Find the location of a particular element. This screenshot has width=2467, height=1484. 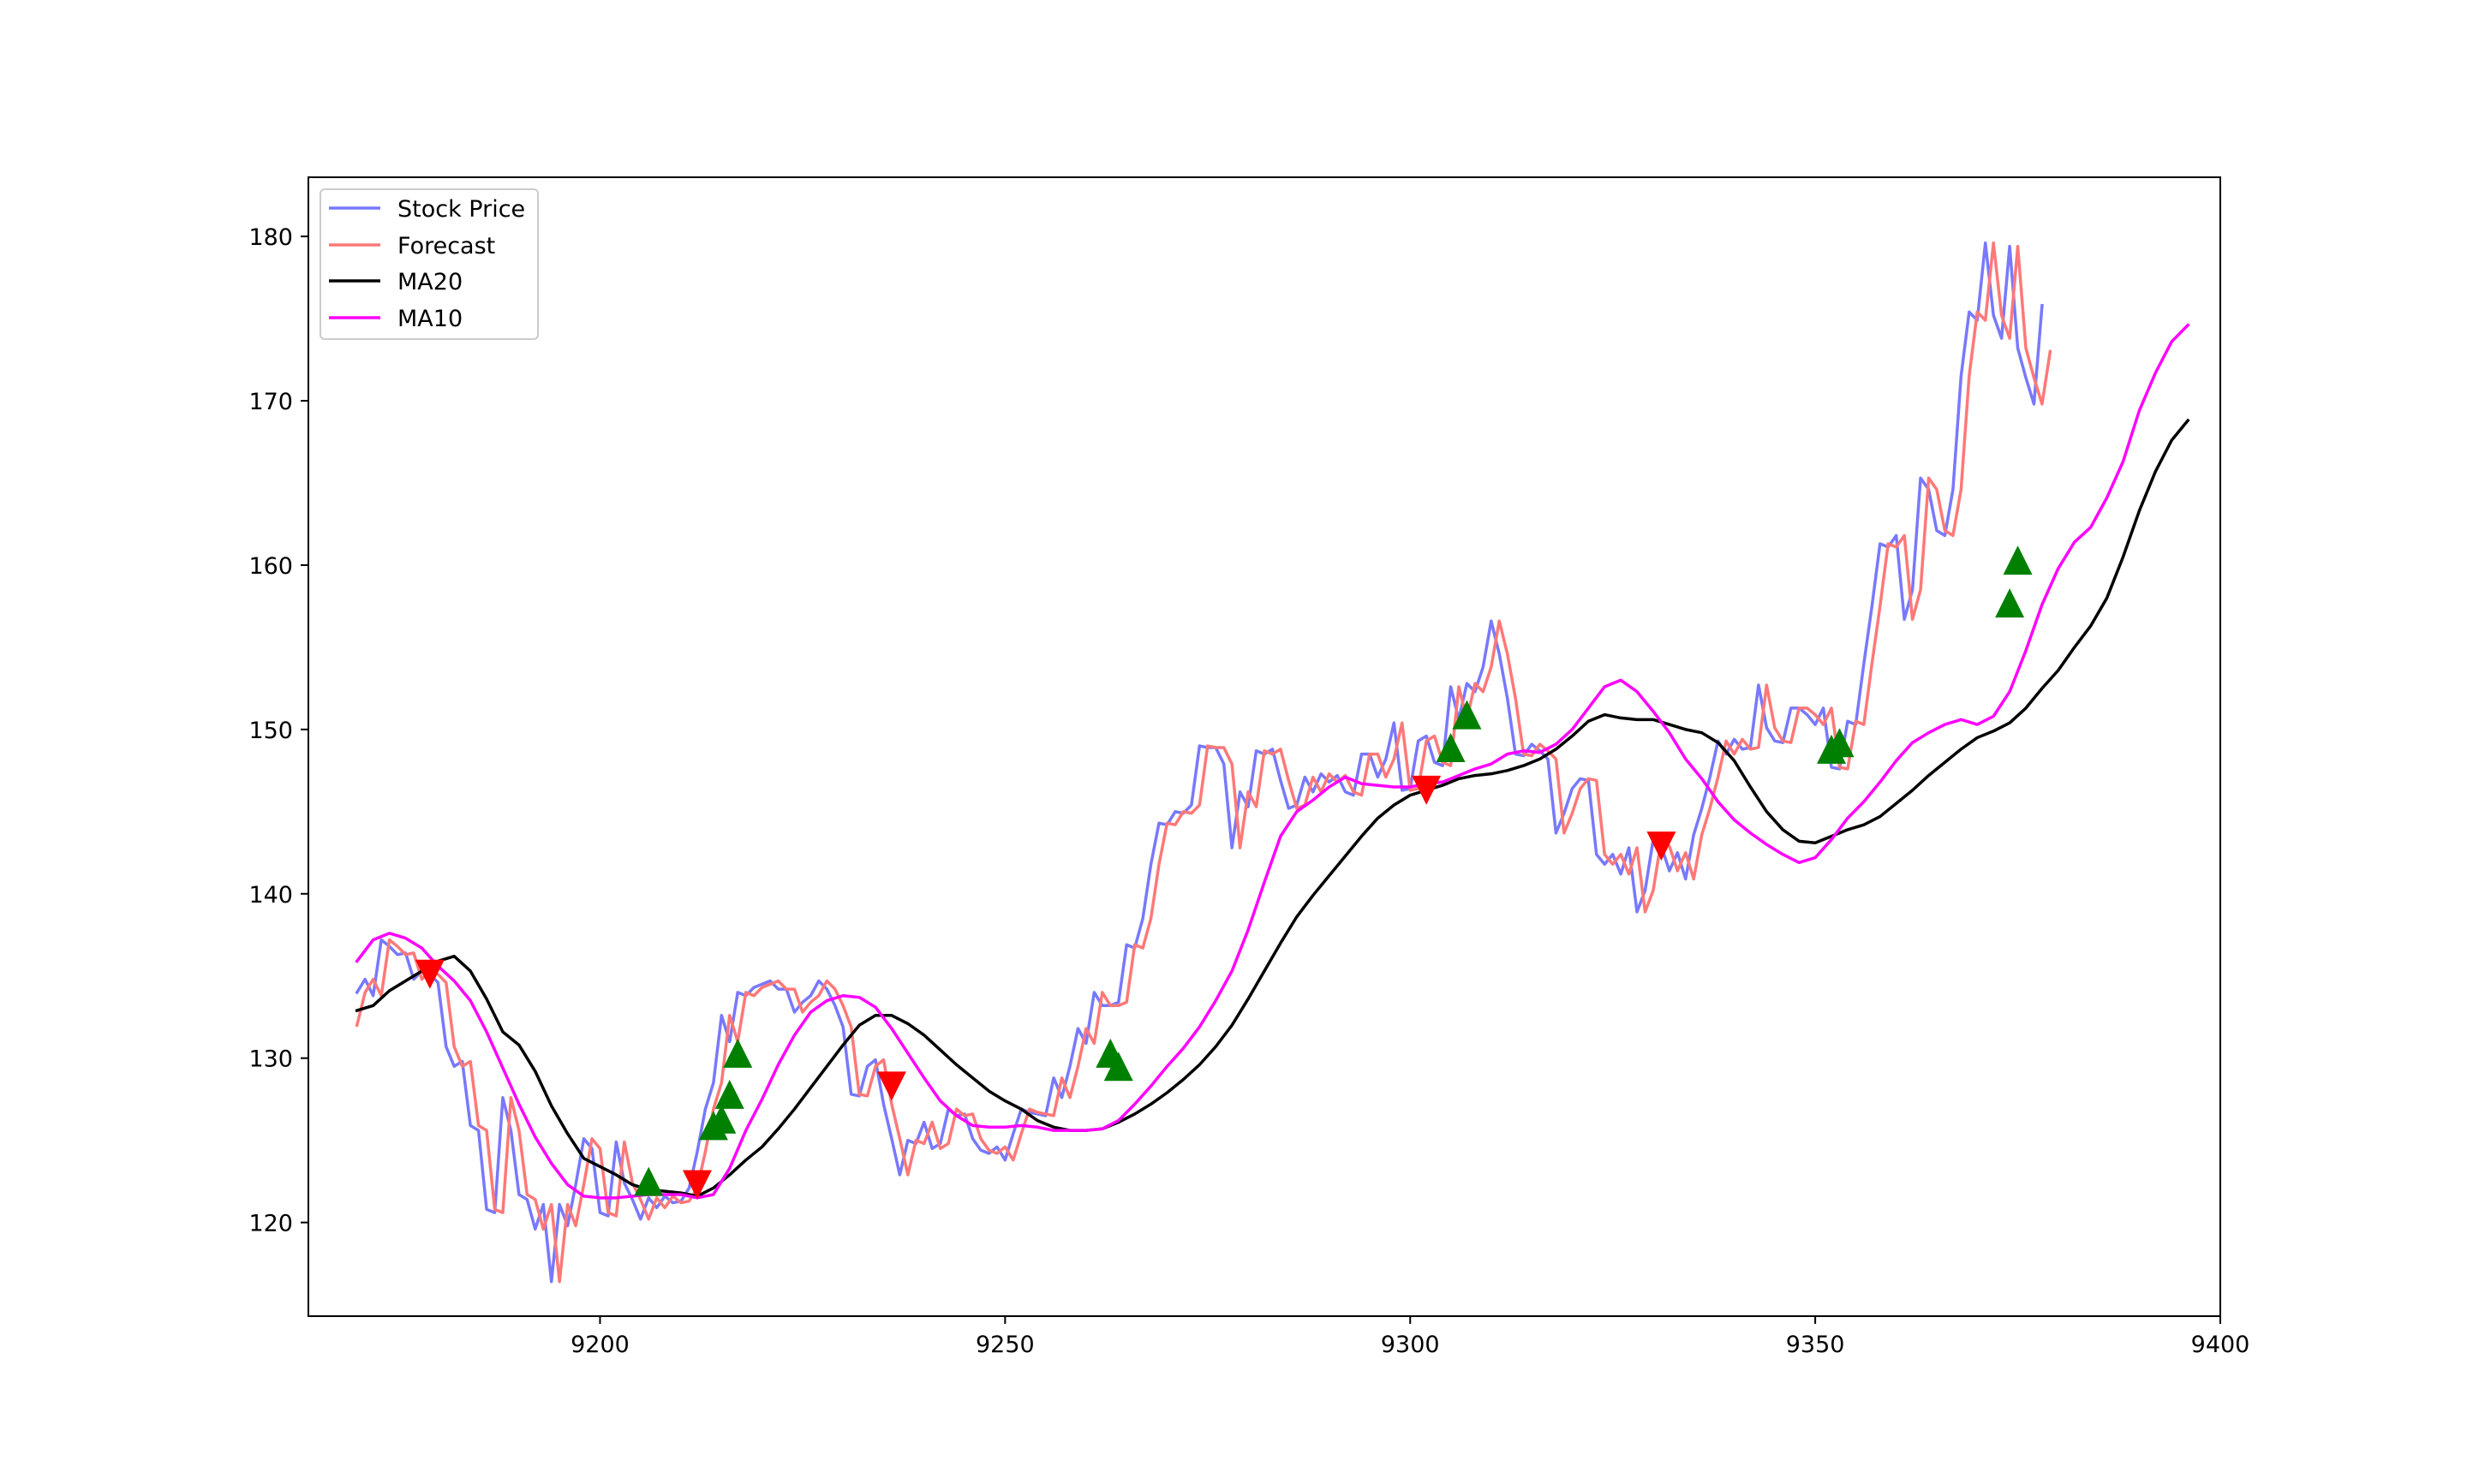

legend-label-forecast: Forecast is located at coordinates (446, 246).